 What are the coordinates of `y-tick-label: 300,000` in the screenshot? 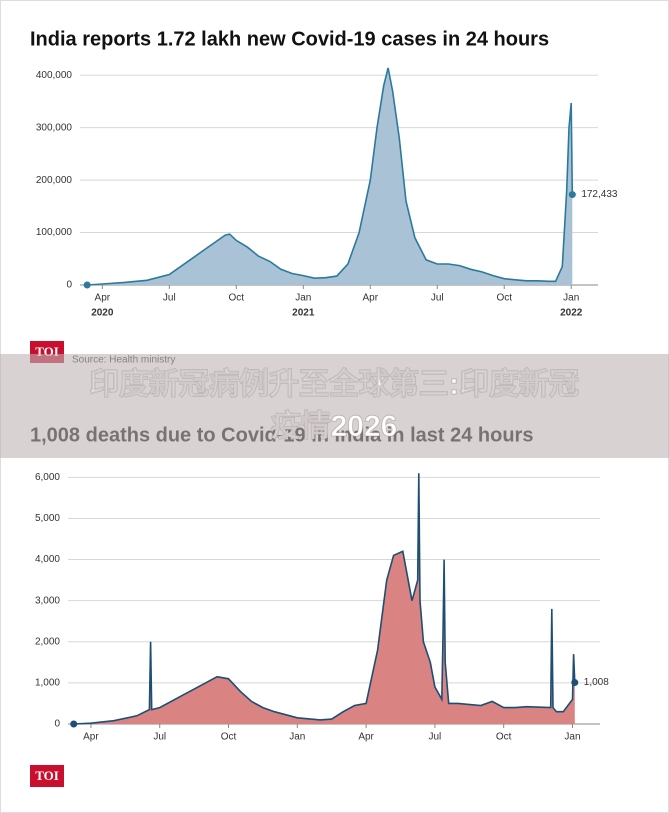 It's located at (54, 127).